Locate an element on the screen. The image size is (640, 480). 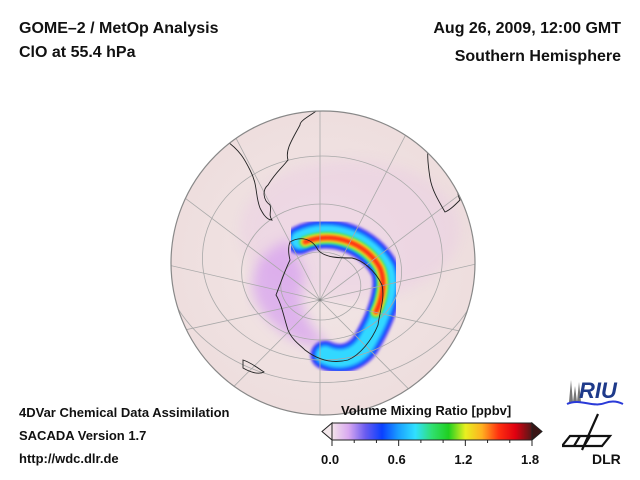
river-wave-icon is located at coordinates (595, 403).